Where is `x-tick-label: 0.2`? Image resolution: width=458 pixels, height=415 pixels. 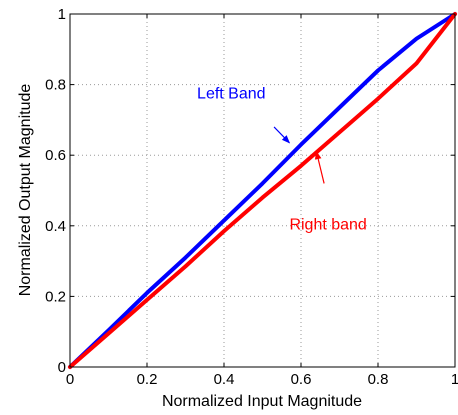 x-tick-label: 0.2 is located at coordinates (147, 379).